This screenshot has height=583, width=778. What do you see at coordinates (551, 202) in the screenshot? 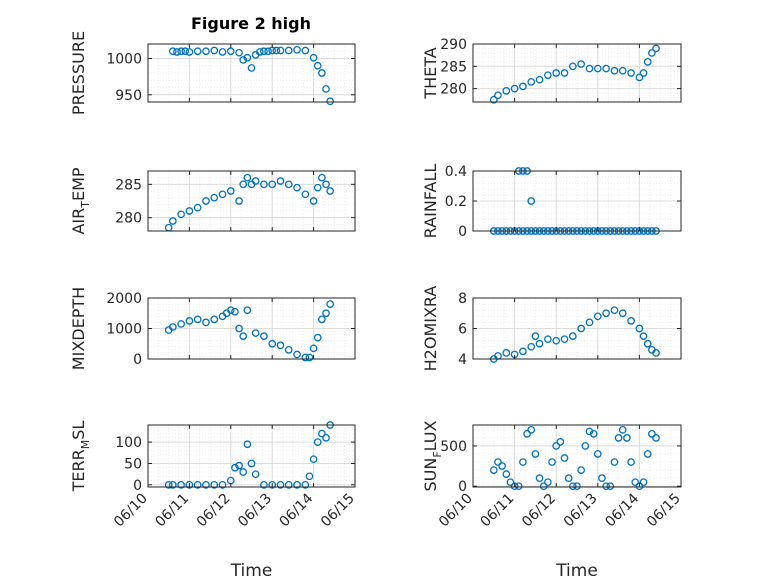
I see `axes-rainfall: 0 0.2 0.4 RAINFALL` at bounding box center [551, 202].